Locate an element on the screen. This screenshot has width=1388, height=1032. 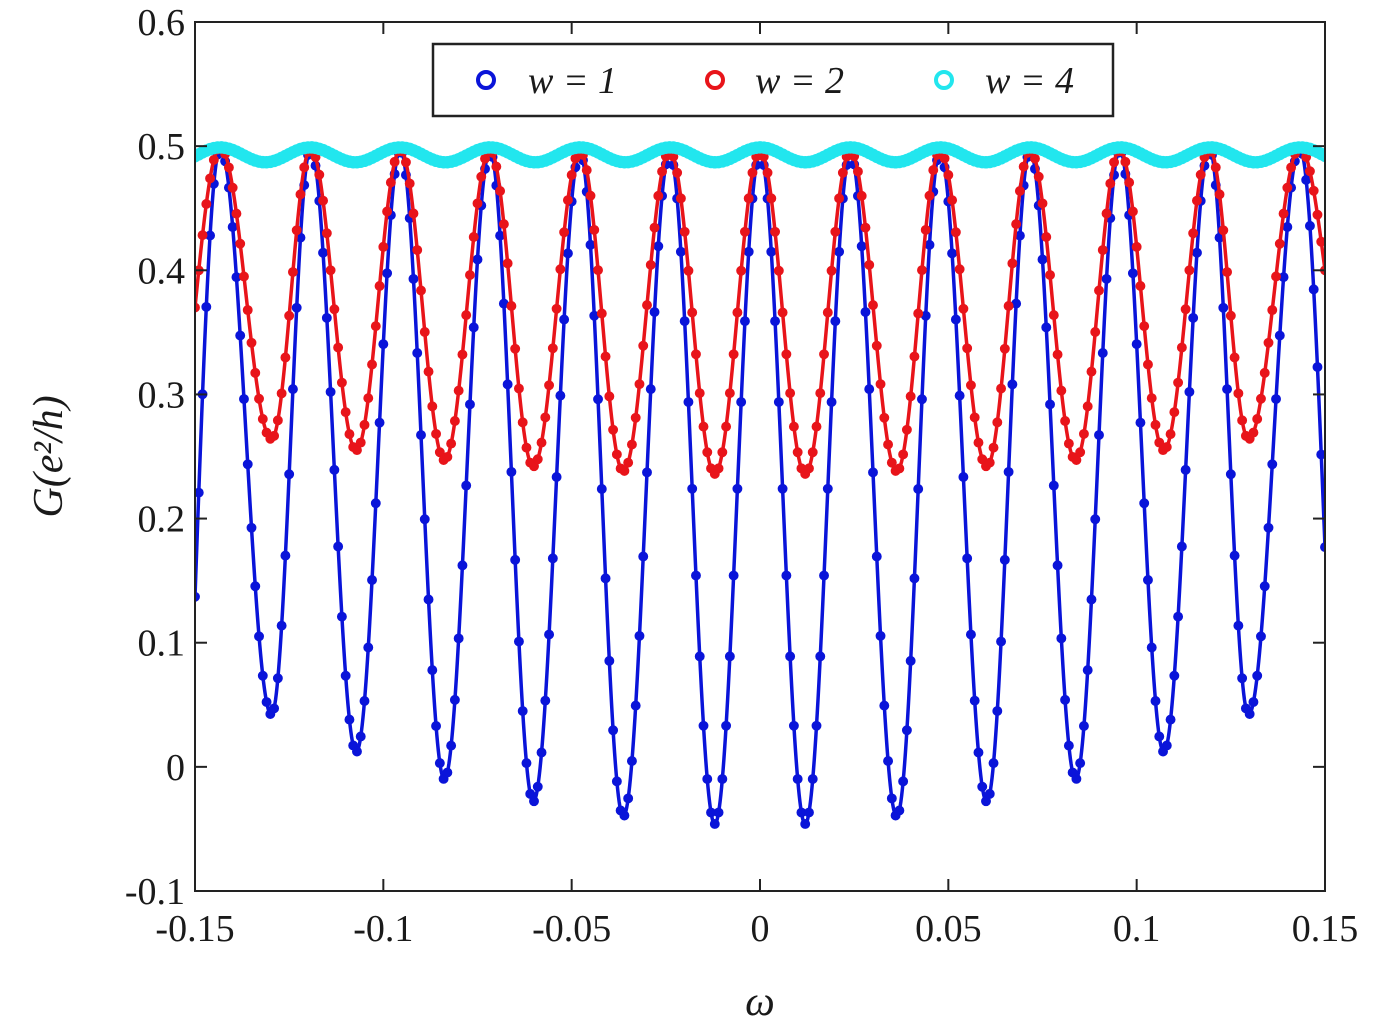
legend-label: w = 1 is located at coordinates (572, 81).